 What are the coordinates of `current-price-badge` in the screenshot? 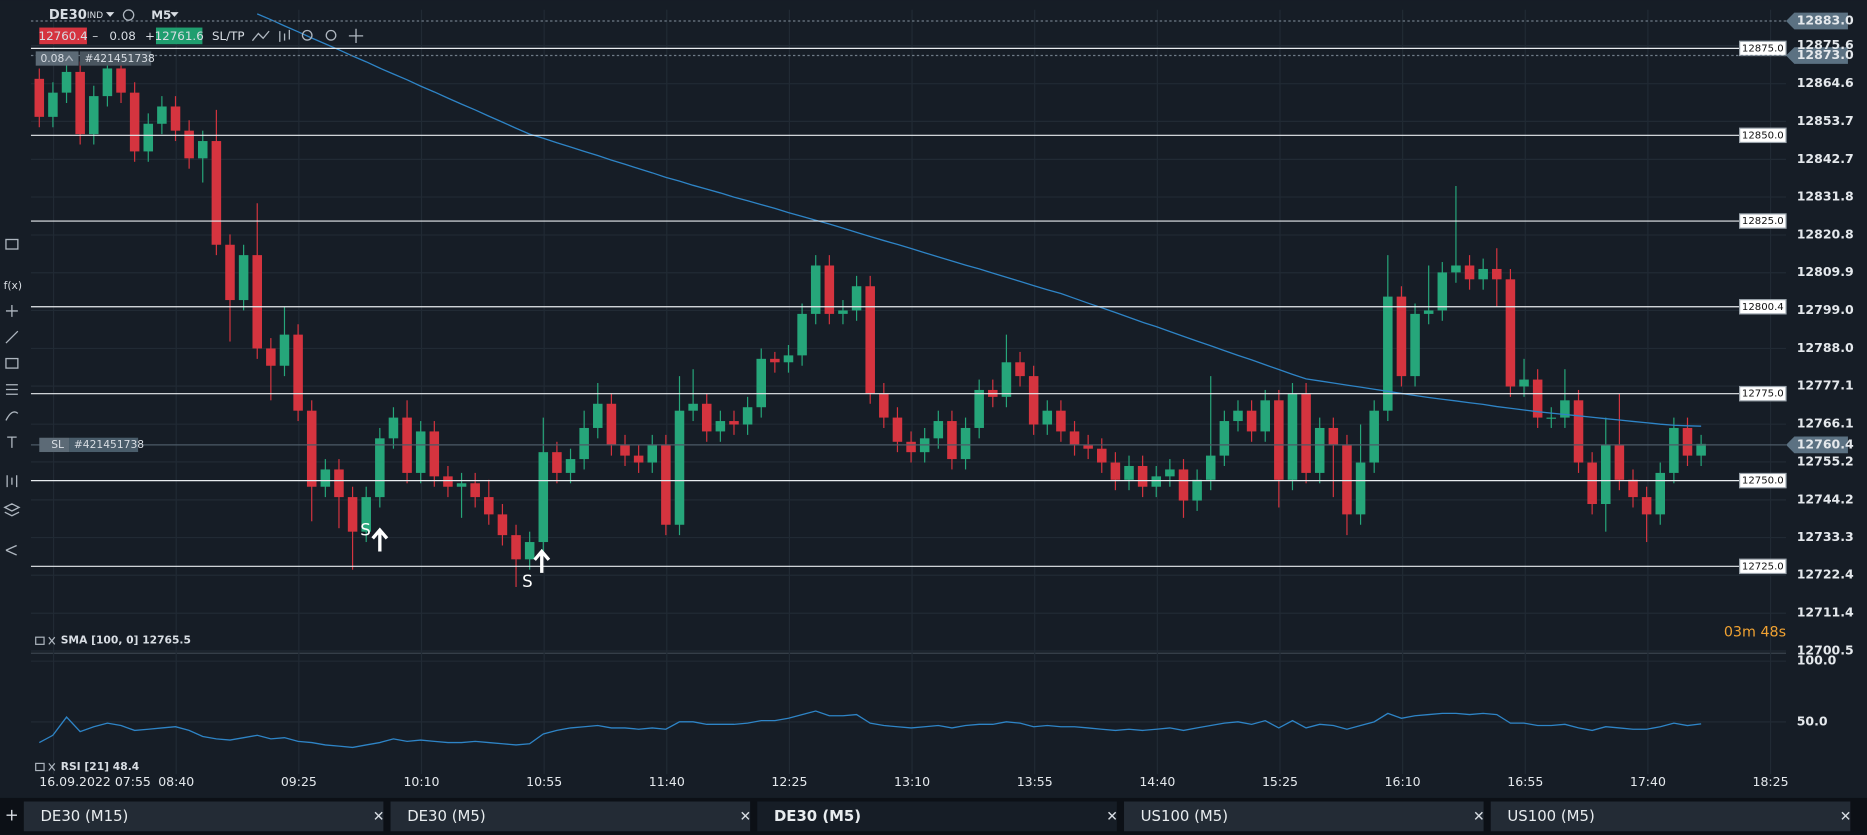 It's located at (1817, 445).